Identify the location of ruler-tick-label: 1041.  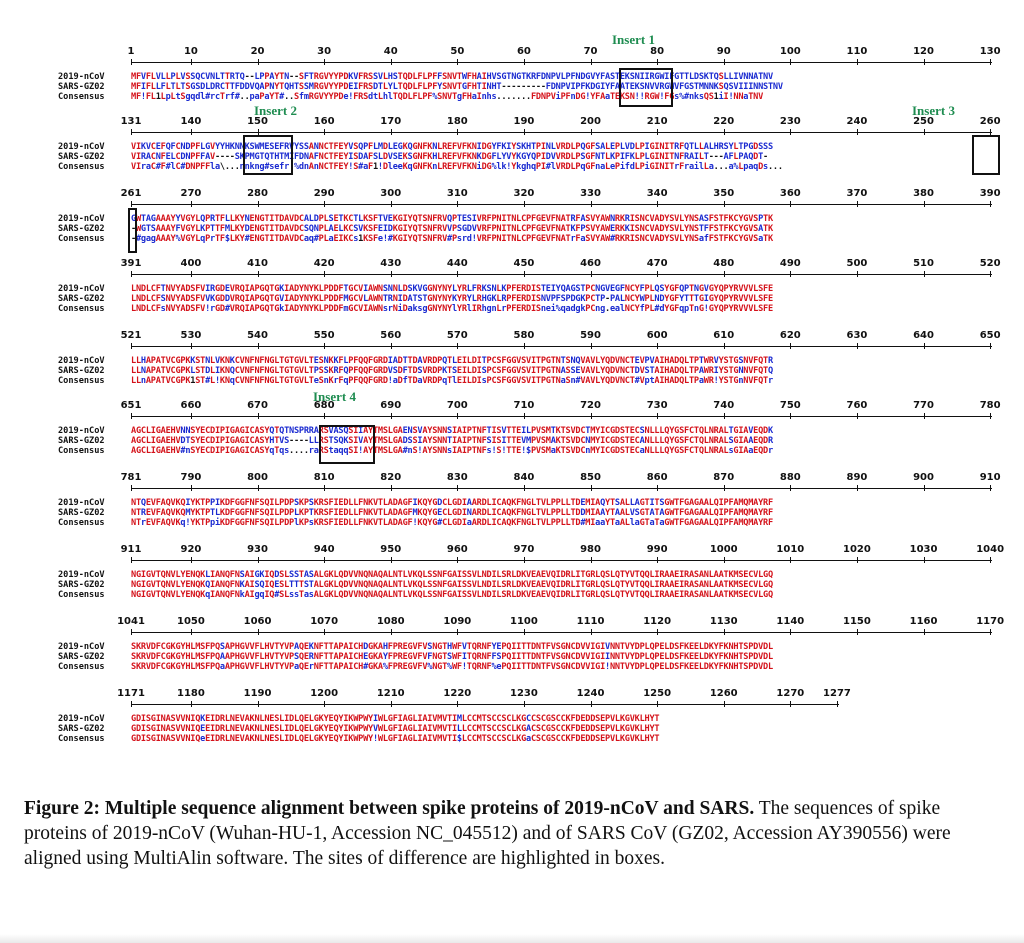
(131, 621).